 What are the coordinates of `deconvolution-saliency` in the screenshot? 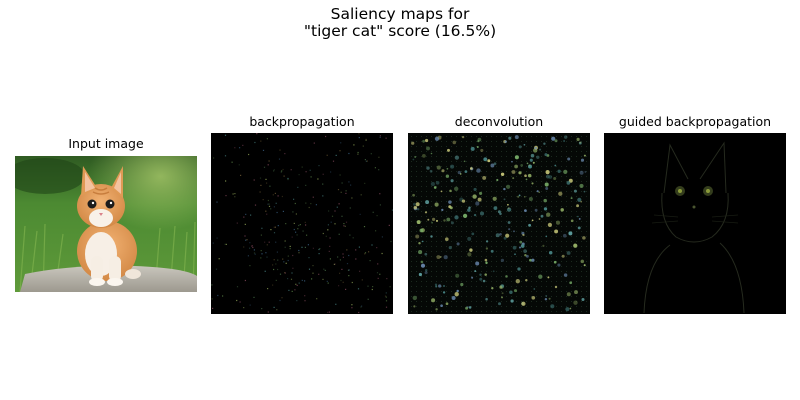 It's located at (499, 223).